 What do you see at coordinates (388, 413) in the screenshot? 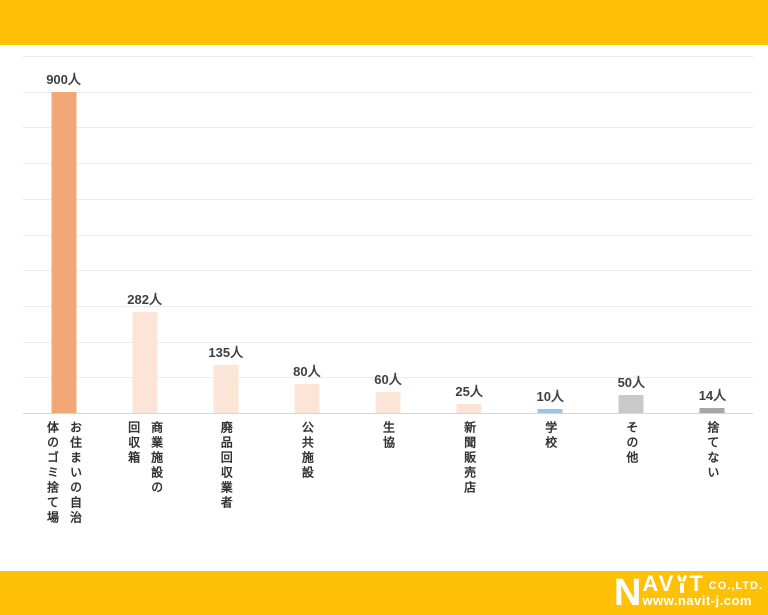
I see `x-axis-line` at bounding box center [388, 413].